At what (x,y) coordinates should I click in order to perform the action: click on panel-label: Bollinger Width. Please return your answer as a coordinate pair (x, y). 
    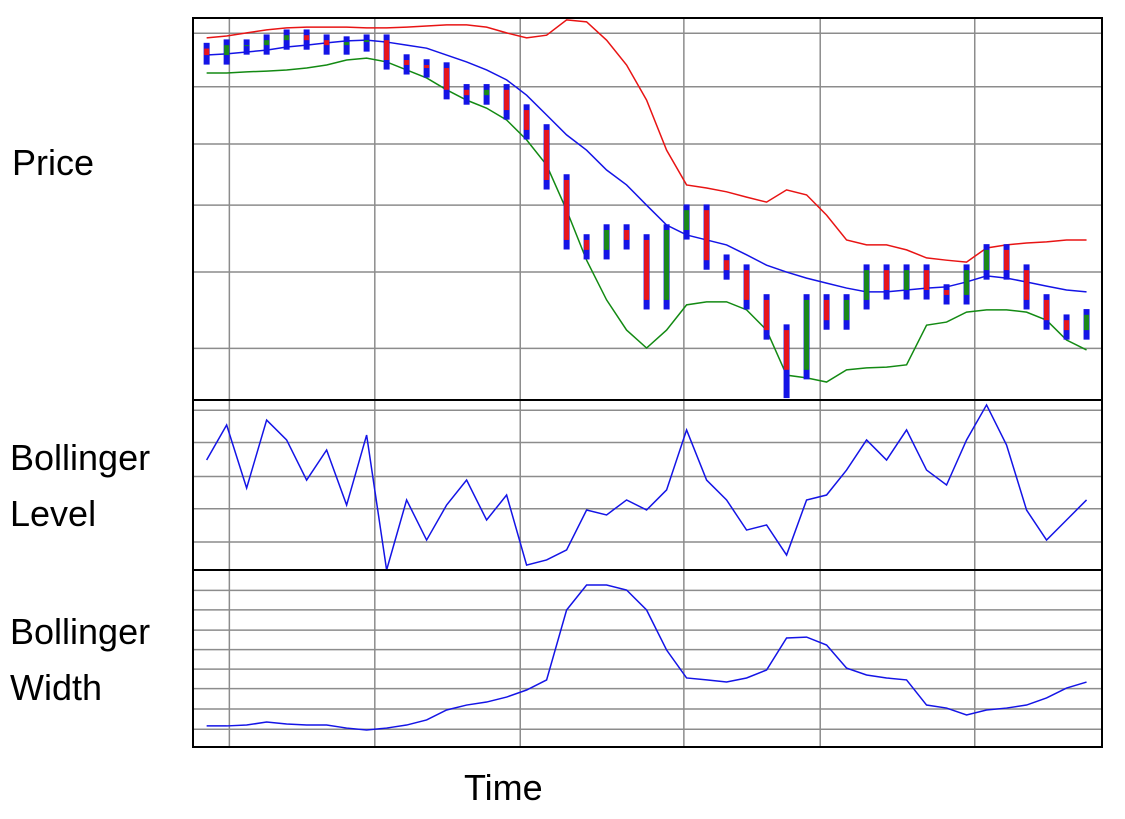
    Looking at the image, I should click on (80, 659).